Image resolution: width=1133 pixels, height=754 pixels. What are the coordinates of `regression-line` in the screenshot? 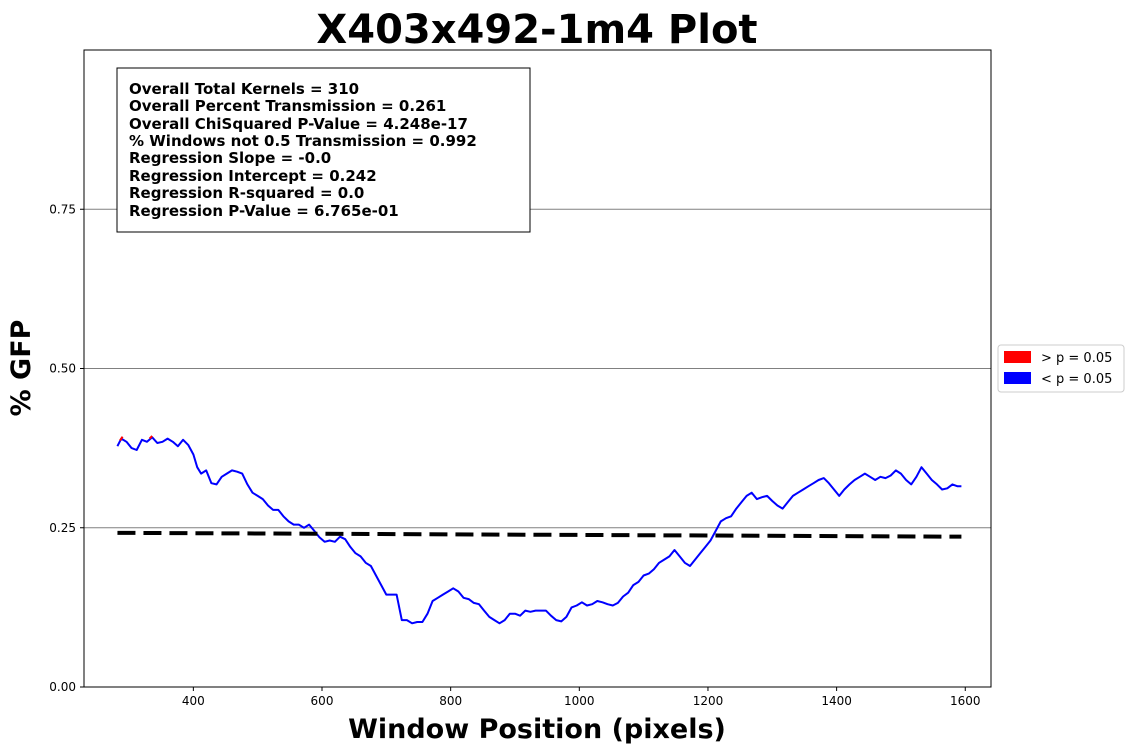 It's located at (539, 534).